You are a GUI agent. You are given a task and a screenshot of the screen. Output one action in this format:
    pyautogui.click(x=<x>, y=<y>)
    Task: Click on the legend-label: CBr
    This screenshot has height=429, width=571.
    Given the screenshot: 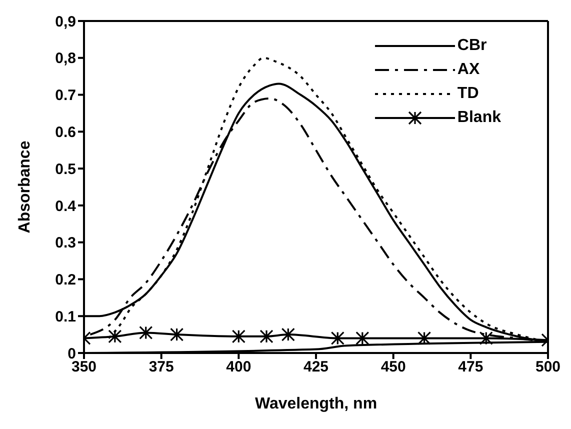 What is the action you would take?
    pyautogui.click(x=472, y=46)
    